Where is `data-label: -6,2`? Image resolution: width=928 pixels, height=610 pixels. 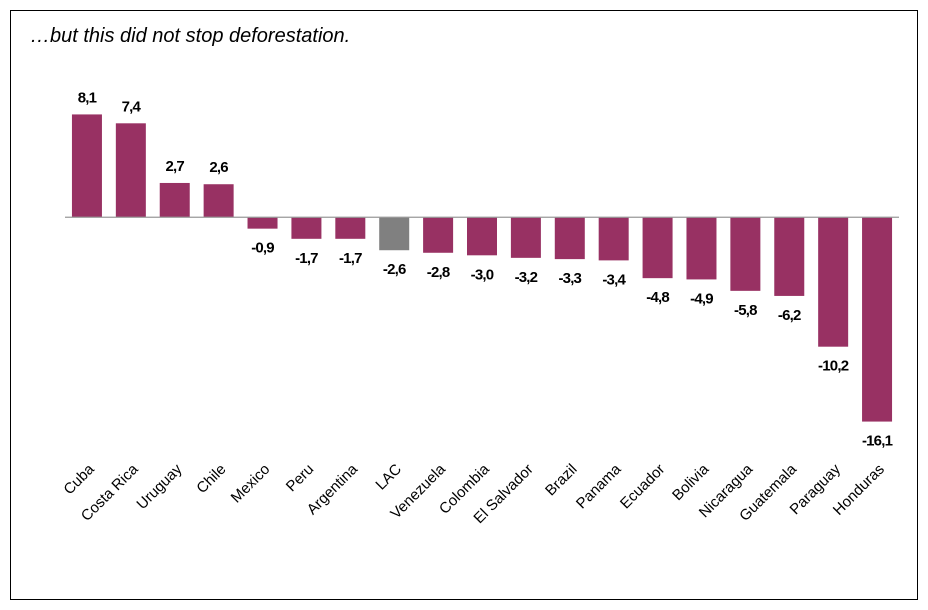 data-label: -6,2 is located at coordinates (789, 315).